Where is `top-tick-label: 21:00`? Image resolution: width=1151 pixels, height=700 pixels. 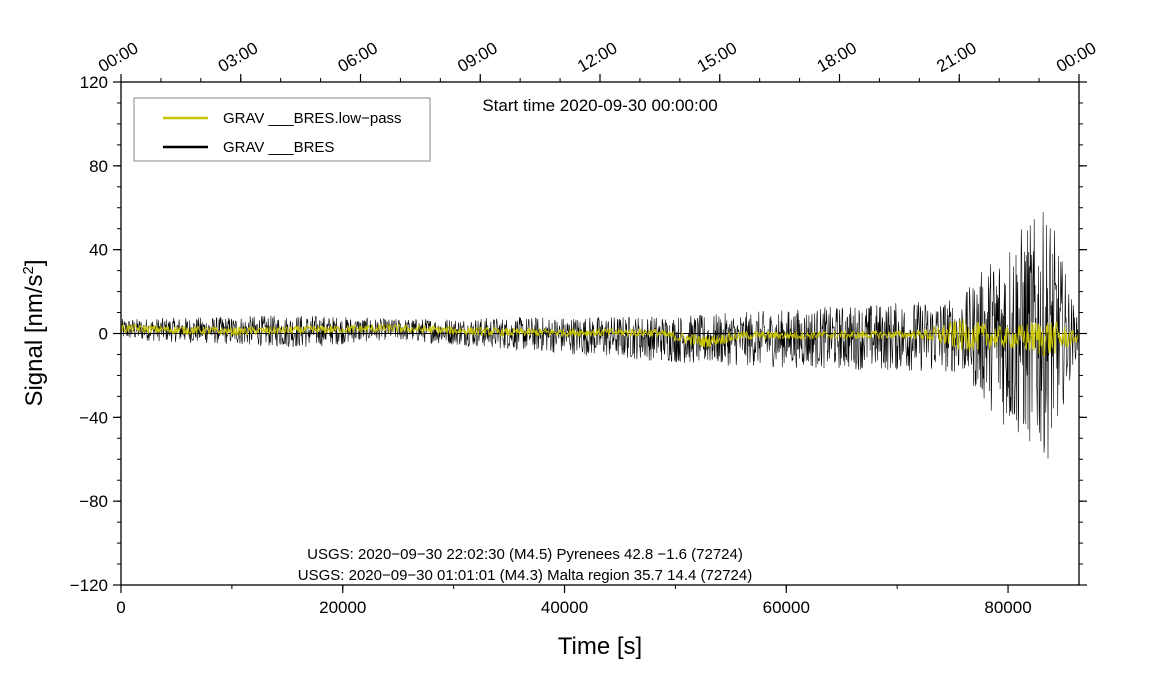 top-tick-label: 21:00 is located at coordinates (956, 57).